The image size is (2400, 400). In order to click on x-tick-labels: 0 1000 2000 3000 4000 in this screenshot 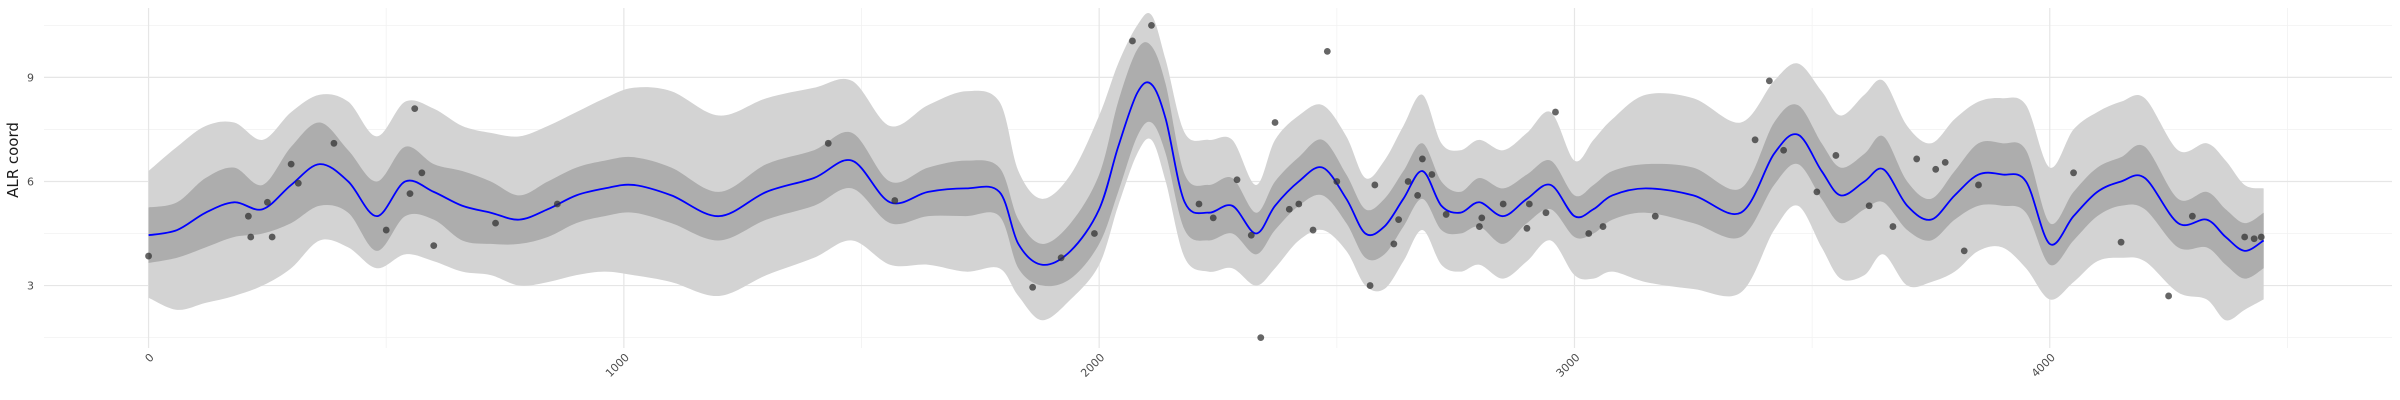, I will do `click(1100, 365)`.